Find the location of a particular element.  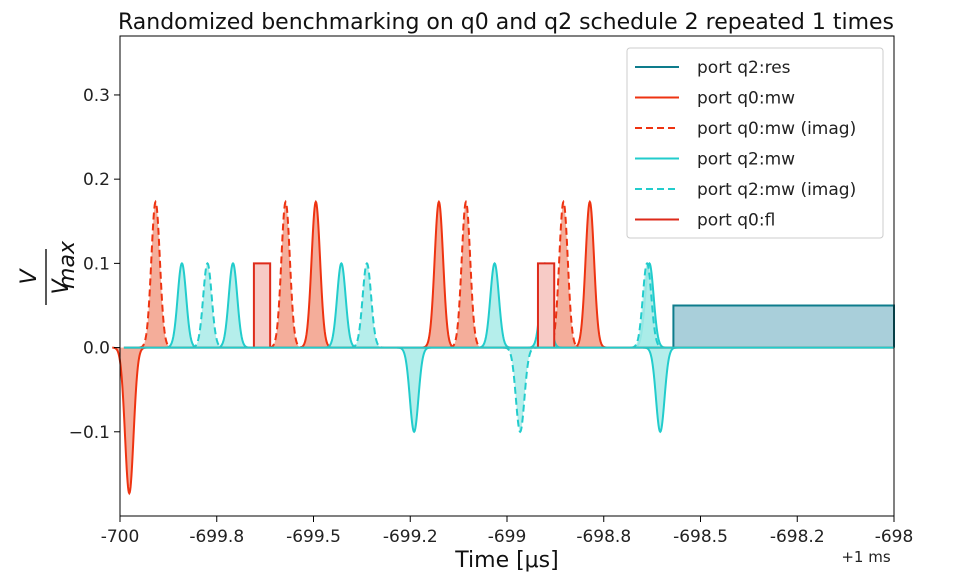

legend-box is located at coordinates (755, 143).